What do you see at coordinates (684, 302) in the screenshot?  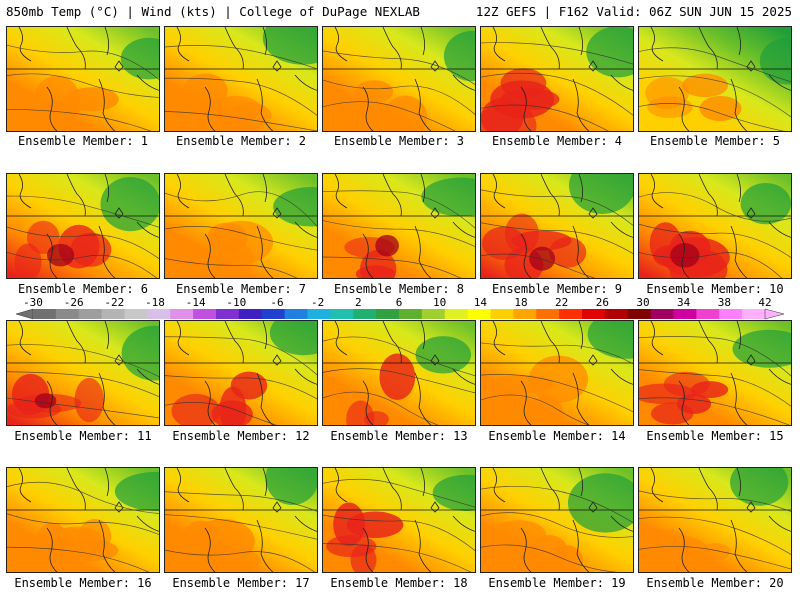 I see `colorbar-label: 34` at bounding box center [684, 302].